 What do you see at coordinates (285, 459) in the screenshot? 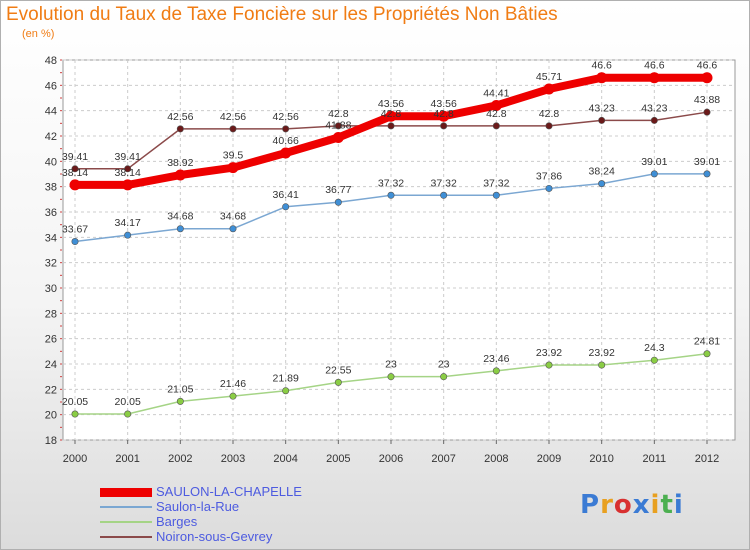
I see `x-tick-label: 2004` at bounding box center [285, 459].